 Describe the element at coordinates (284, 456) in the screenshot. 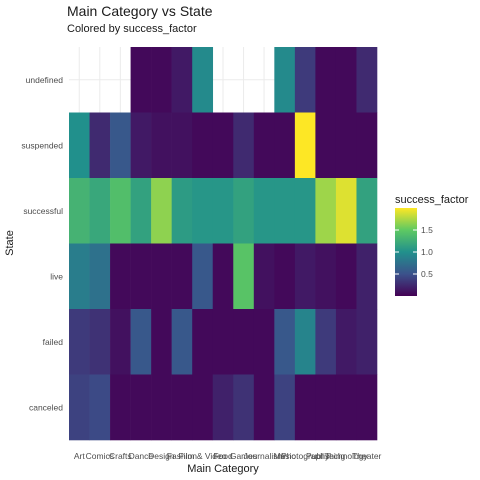

I see `x-tick-label: Music` at that location.